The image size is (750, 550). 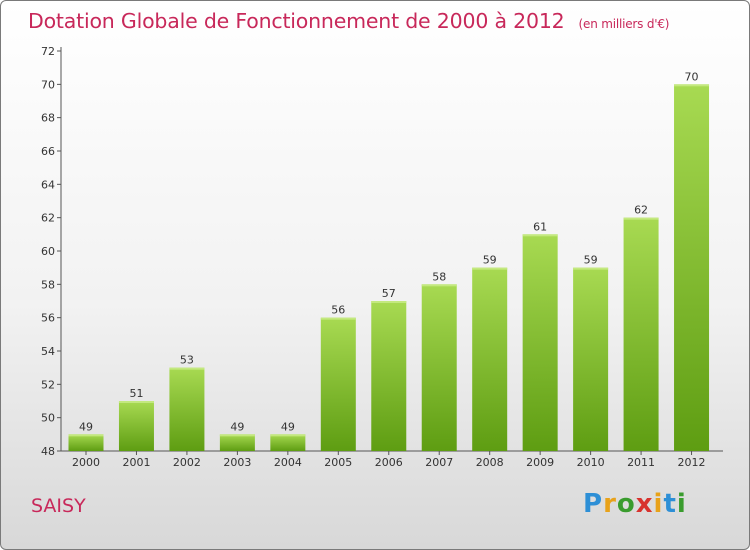 What do you see at coordinates (593, 504) in the screenshot?
I see `logo-letter: P` at bounding box center [593, 504].